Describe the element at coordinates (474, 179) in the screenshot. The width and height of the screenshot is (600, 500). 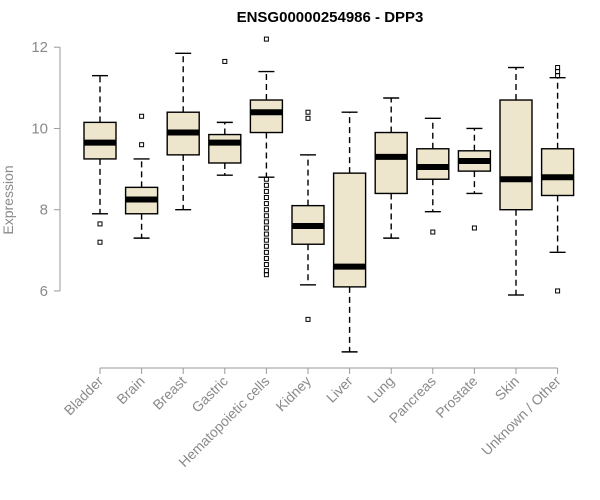
I see `box-prostate` at that location.